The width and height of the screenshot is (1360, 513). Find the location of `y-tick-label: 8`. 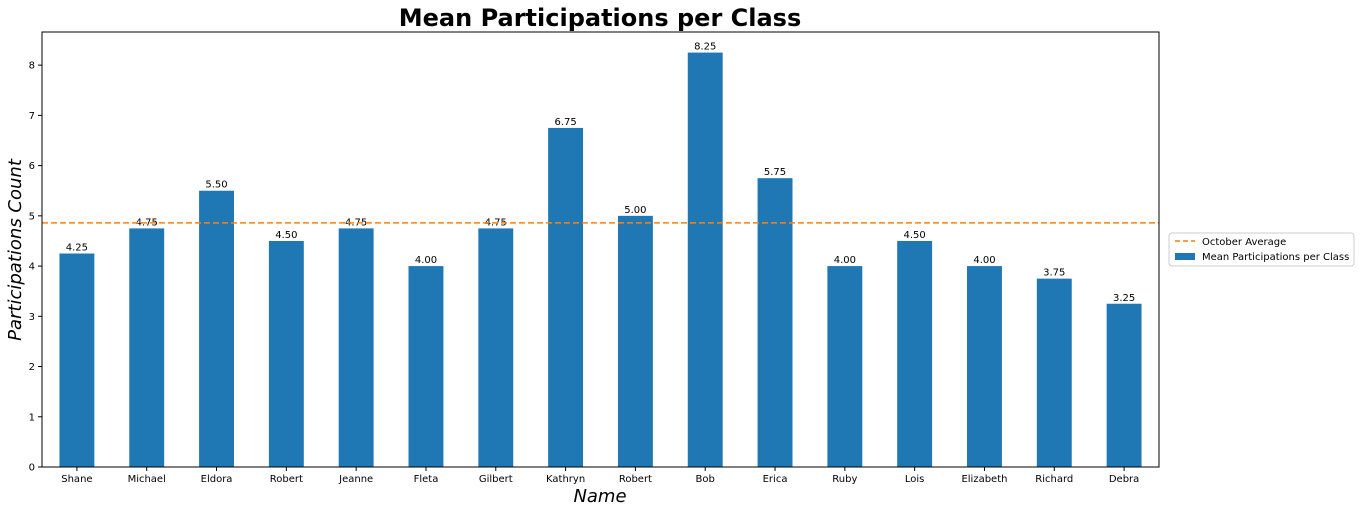

y-tick-label: 8 is located at coordinates (32, 66).